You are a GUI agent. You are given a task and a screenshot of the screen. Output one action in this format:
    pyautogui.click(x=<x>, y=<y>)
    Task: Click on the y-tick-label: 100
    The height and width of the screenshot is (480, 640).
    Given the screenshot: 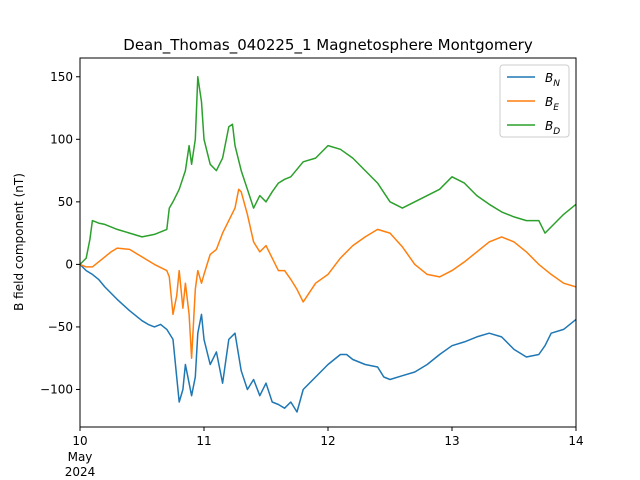 What is the action you would take?
    pyautogui.click(x=61, y=139)
    